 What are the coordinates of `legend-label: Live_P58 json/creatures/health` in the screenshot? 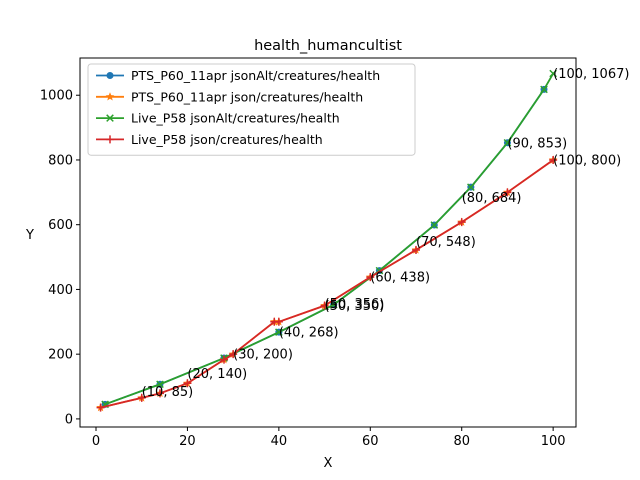 It's located at (227, 139).